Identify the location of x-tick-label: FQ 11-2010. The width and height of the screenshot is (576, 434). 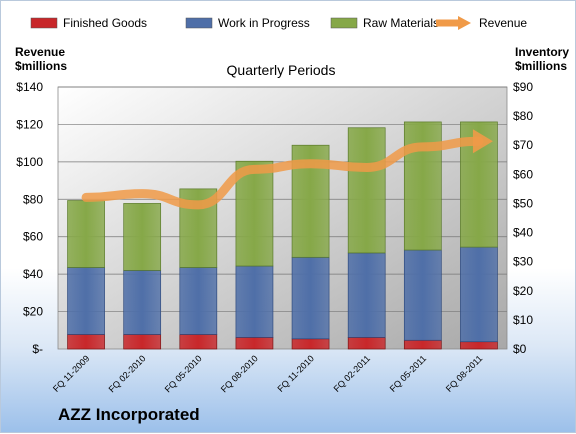
(295, 373).